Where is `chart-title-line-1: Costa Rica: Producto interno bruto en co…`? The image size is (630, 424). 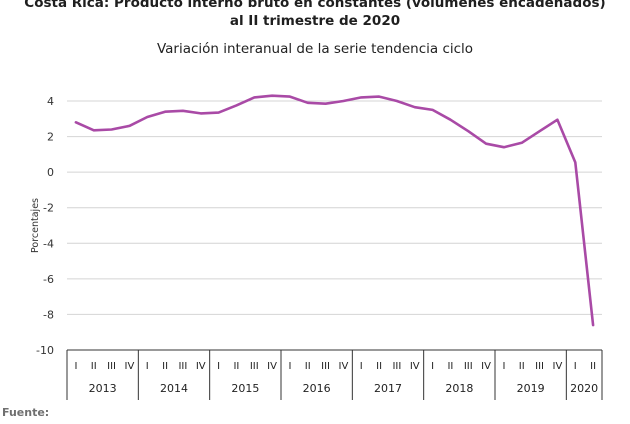 chart-title-line-1: Costa Rica: Producto interno bruto en co… is located at coordinates (315, 5).